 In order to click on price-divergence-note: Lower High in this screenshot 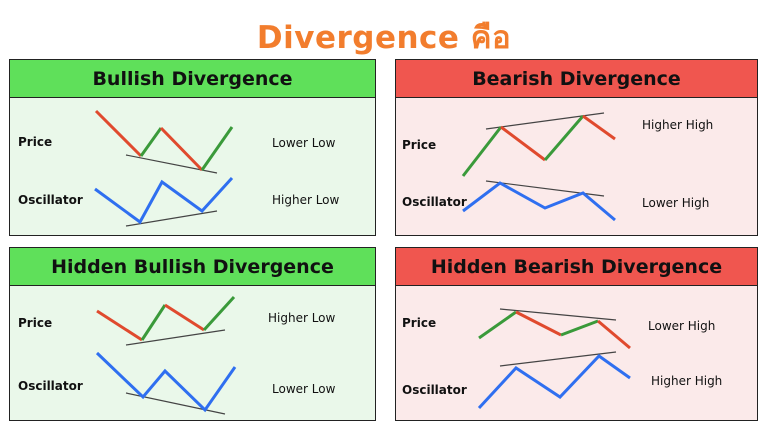, I will do `click(682, 326)`.